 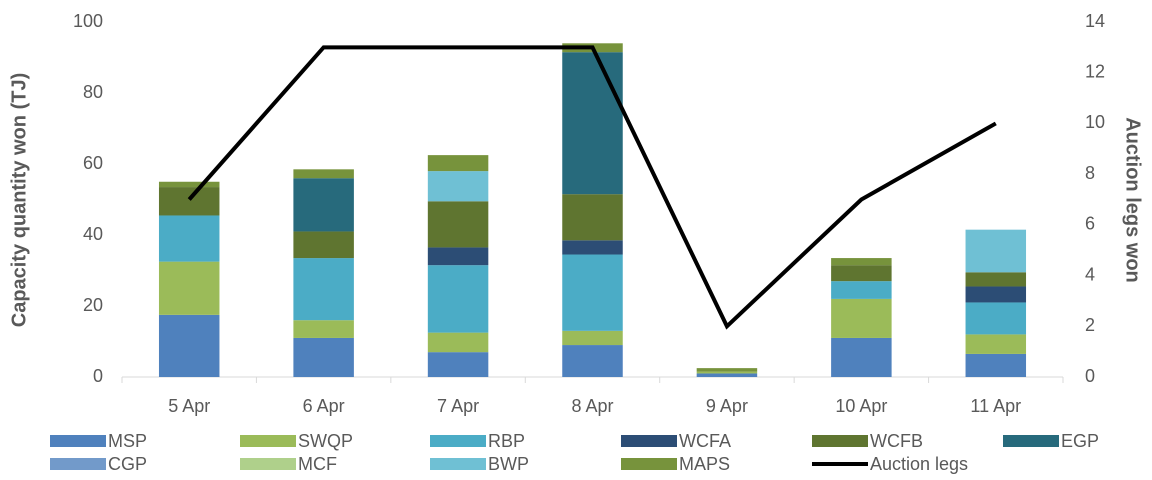 What do you see at coordinates (19, 200) in the screenshot?
I see `y-axis-title: Capacity quantity won (TJ)` at bounding box center [19, 200].